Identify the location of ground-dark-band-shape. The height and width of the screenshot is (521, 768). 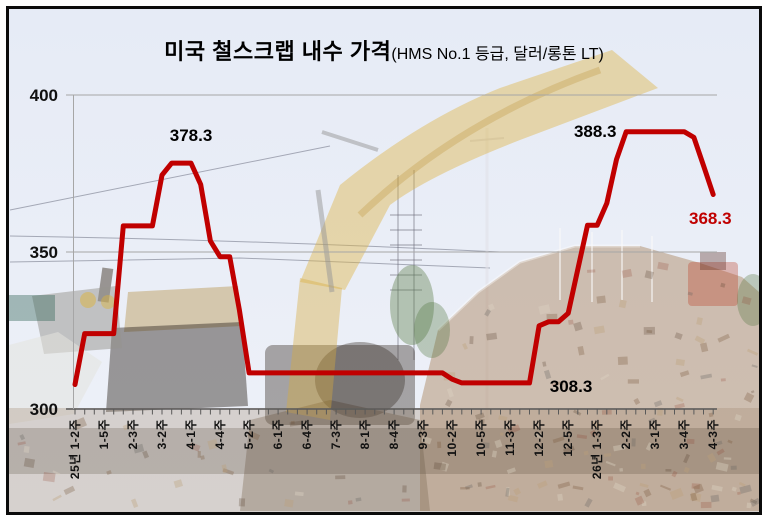
(384, 451).